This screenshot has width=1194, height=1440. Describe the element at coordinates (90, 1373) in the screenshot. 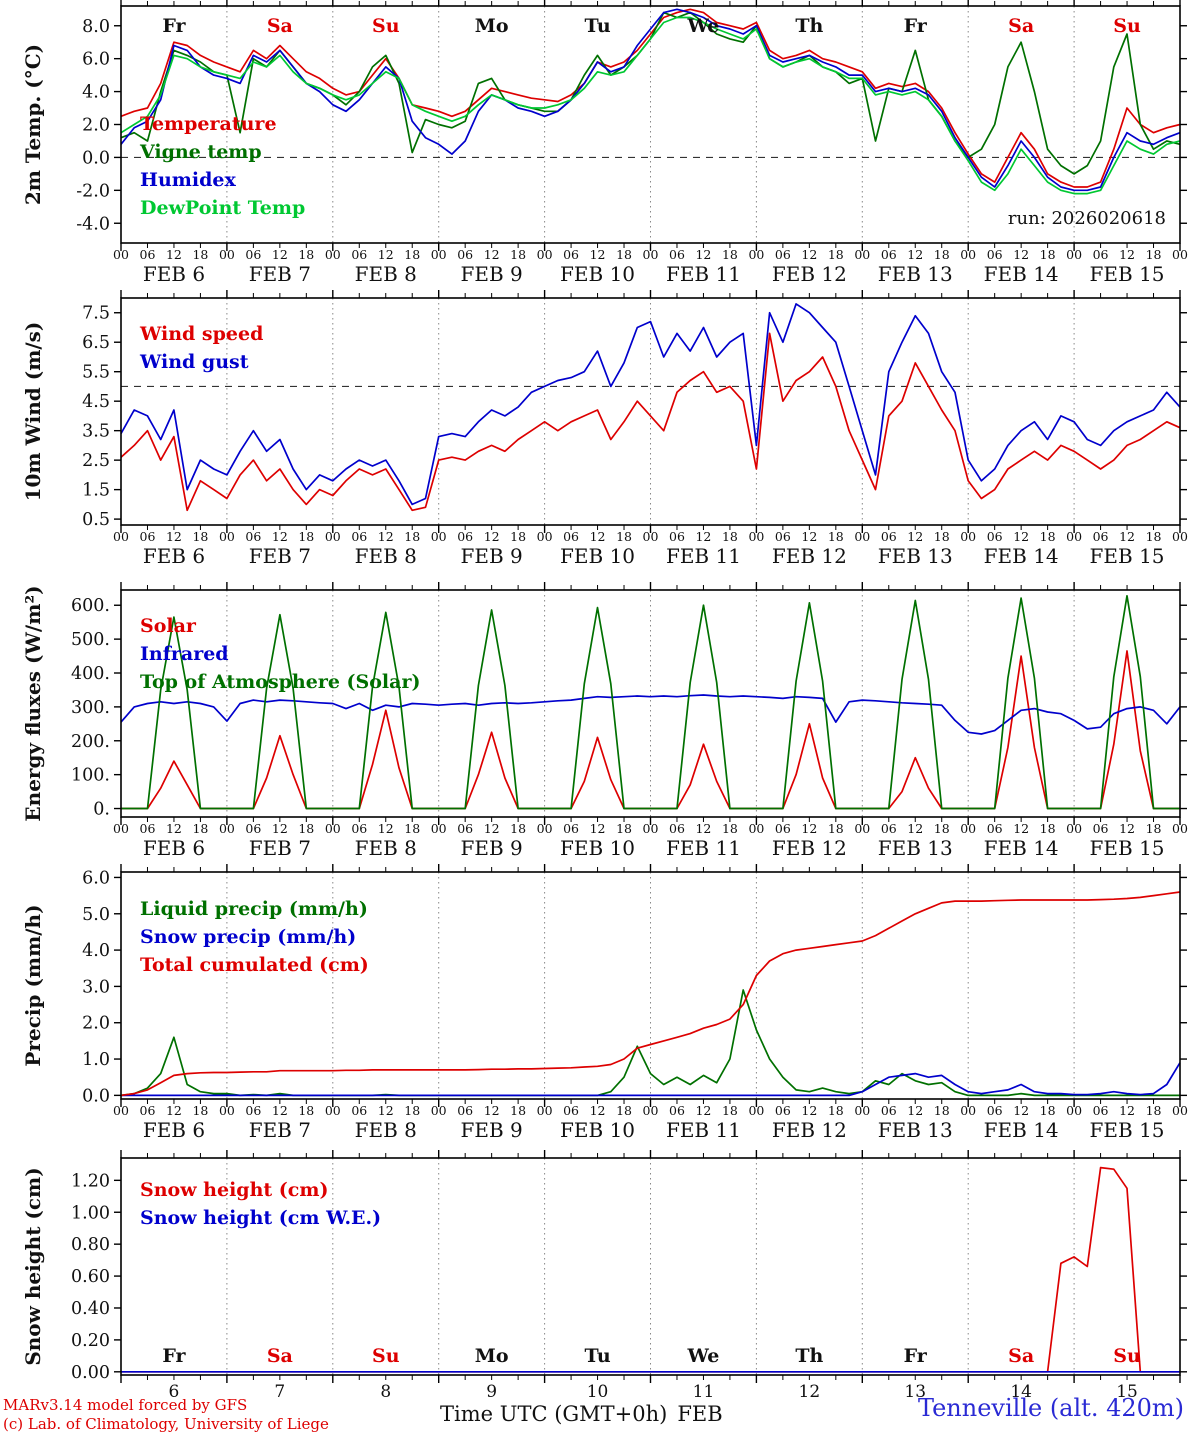

I see `y-tick-label: 0.00` at that location.